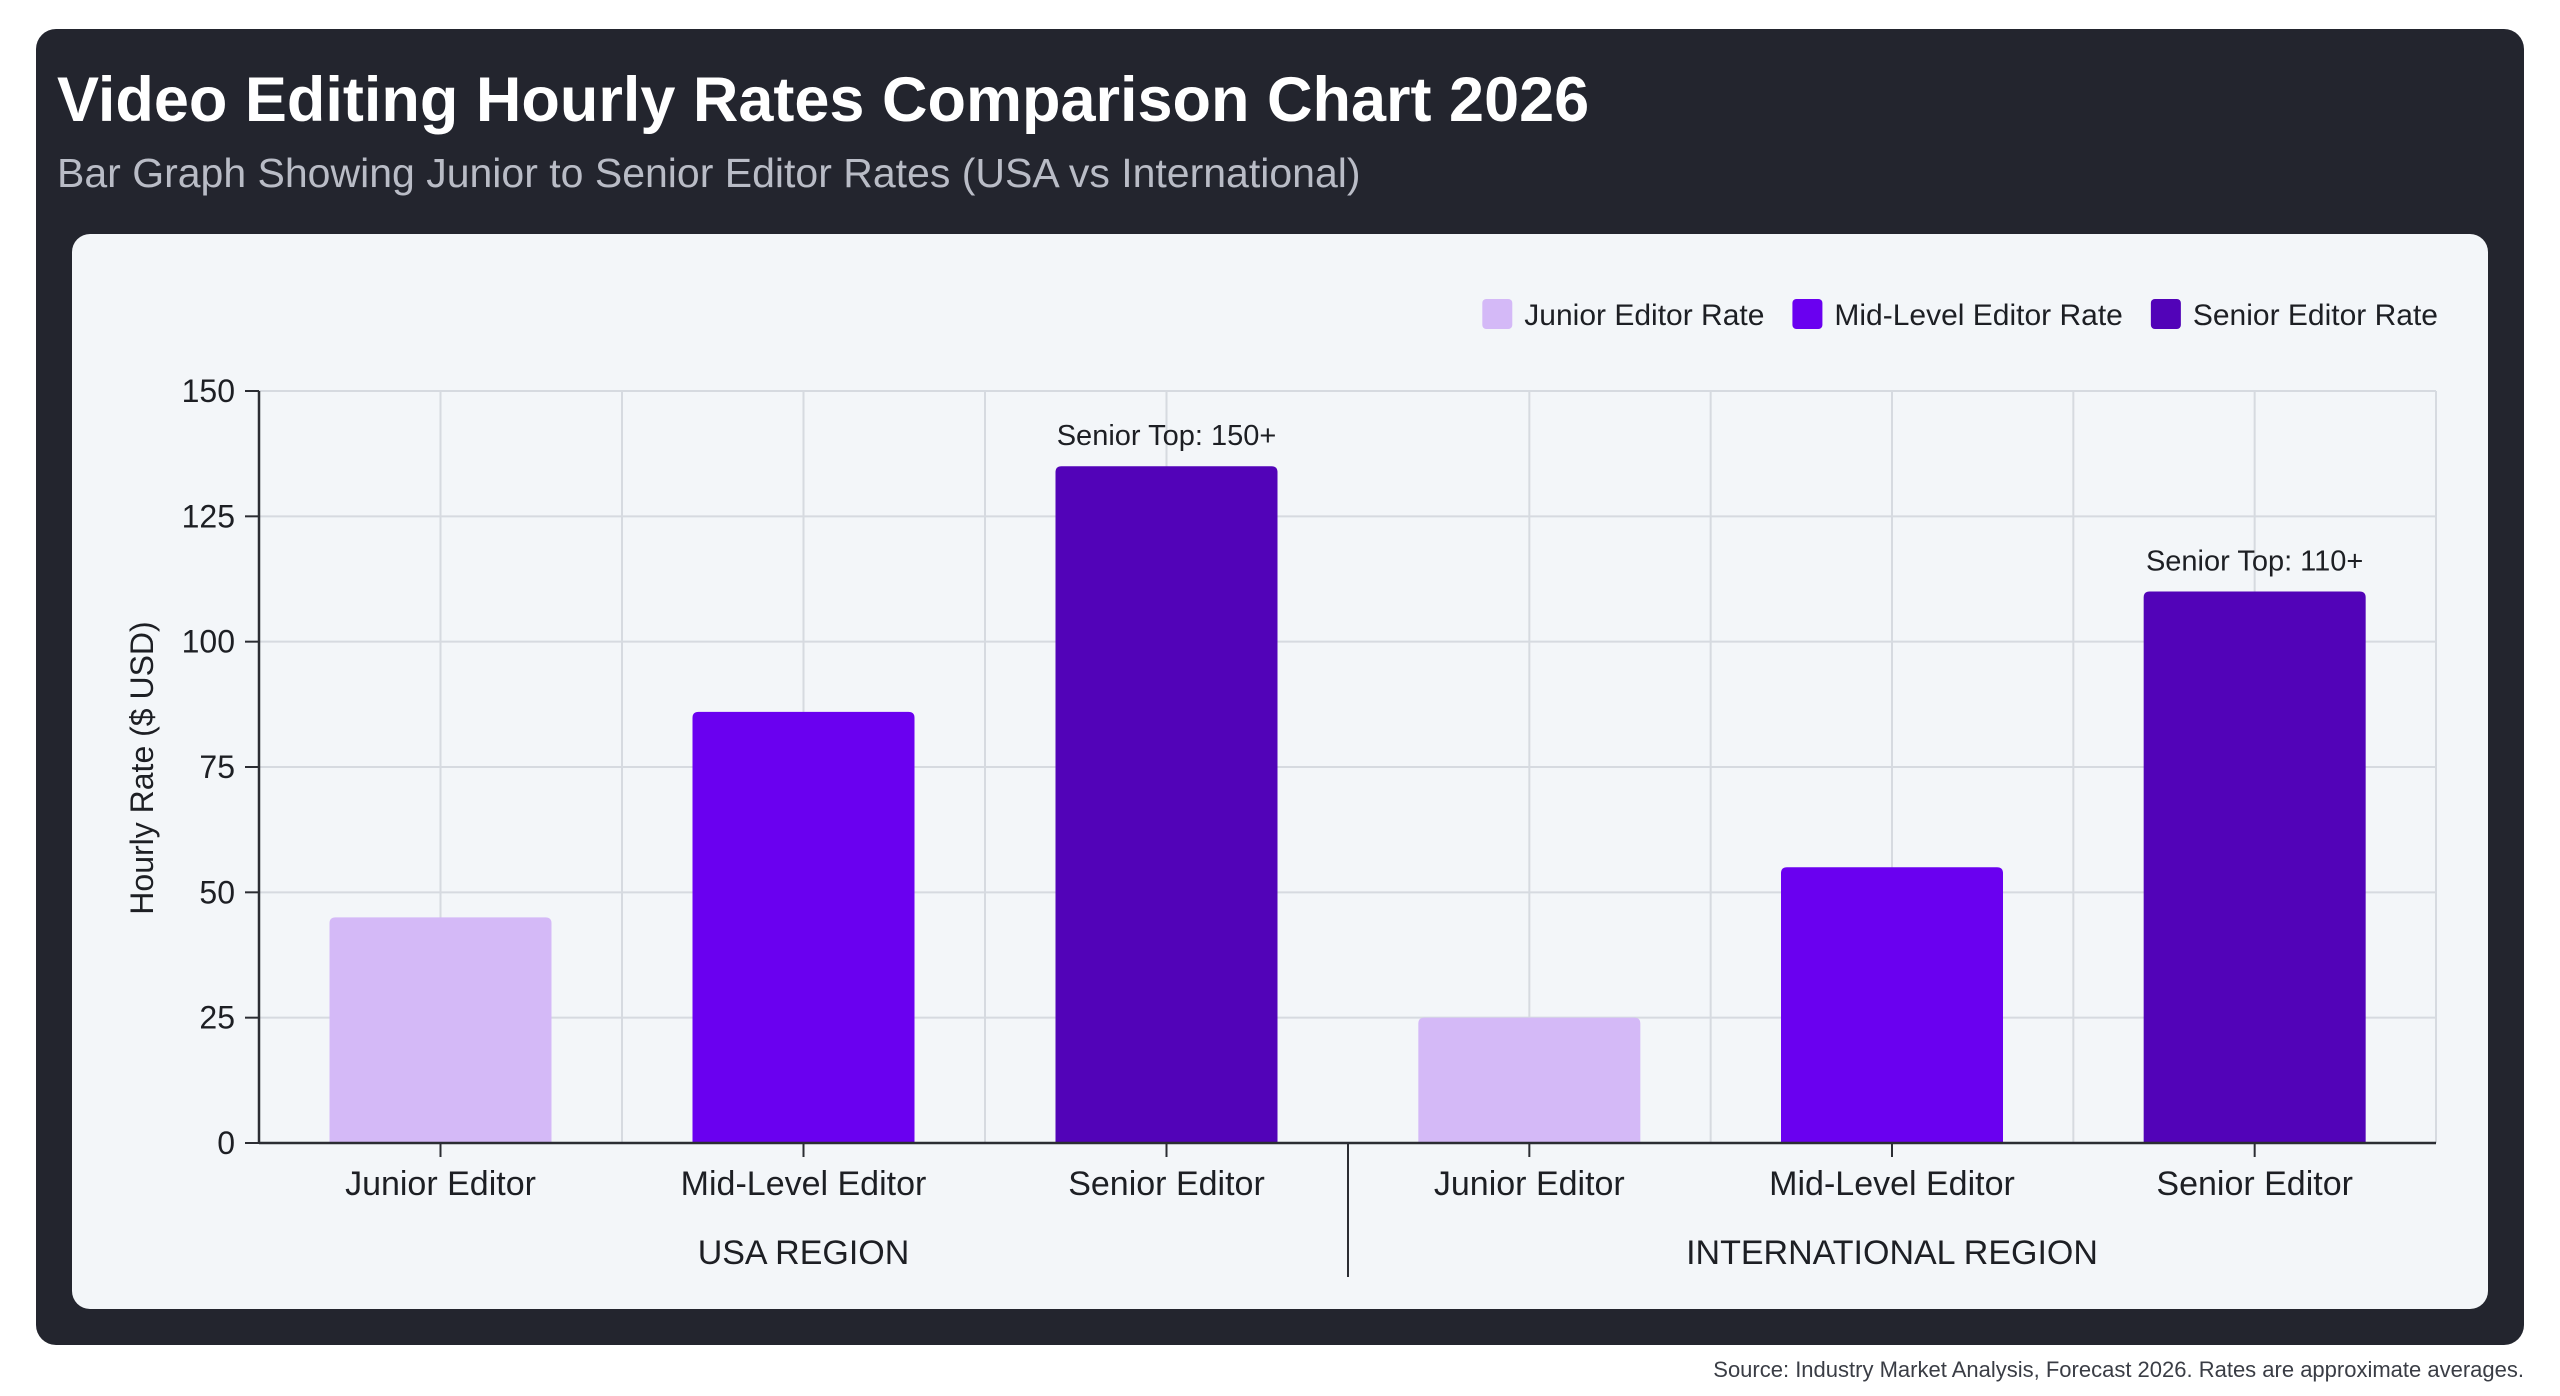  I want to click on y-tick-label: 50, so click(217, 892).